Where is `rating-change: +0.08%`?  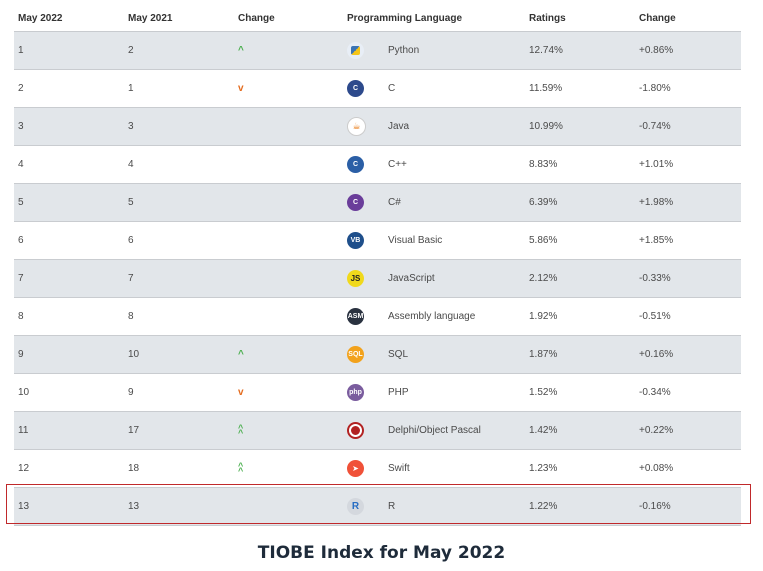
rating-change: +0.08% is located at coordinates (656, 468).